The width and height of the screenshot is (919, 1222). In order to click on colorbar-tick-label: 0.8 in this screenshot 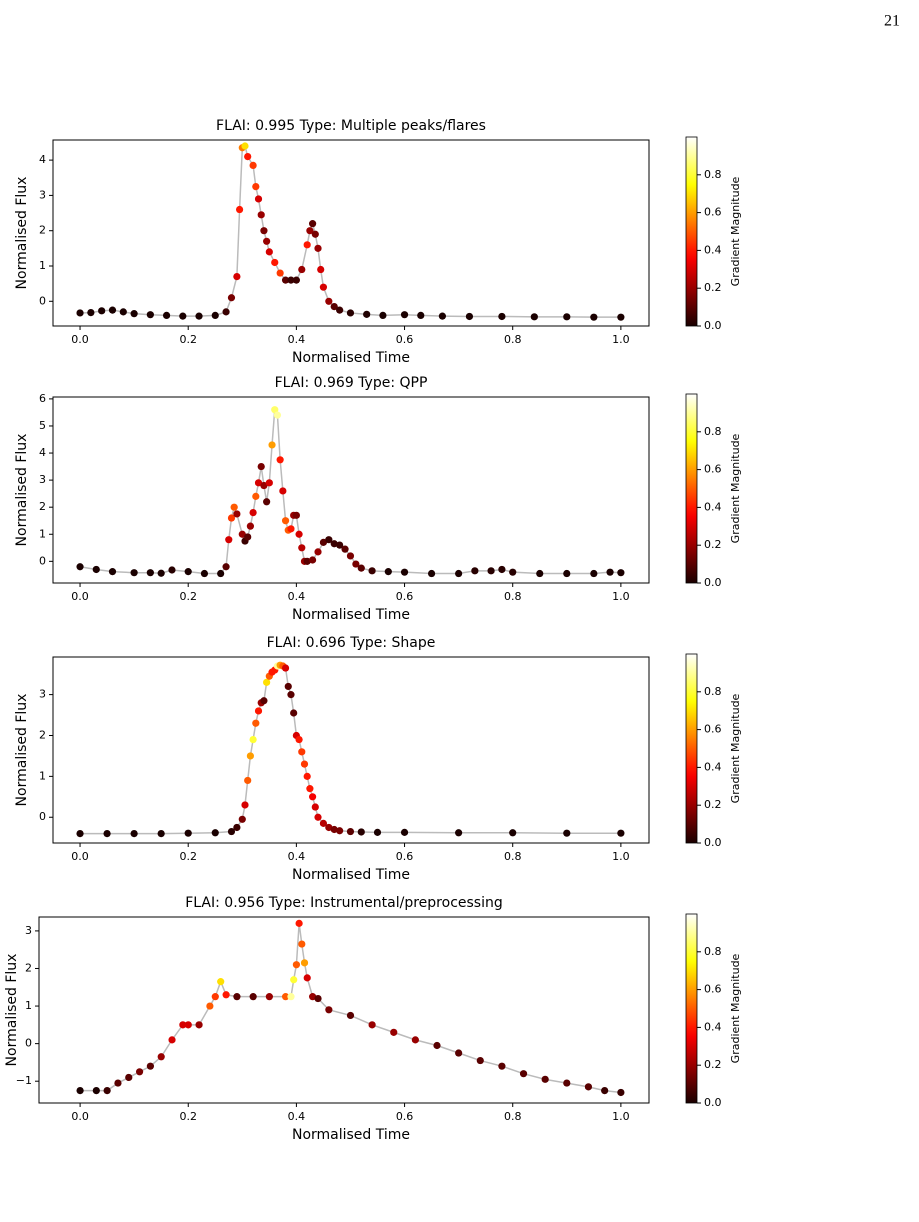, I will do `click(713, 691)`.